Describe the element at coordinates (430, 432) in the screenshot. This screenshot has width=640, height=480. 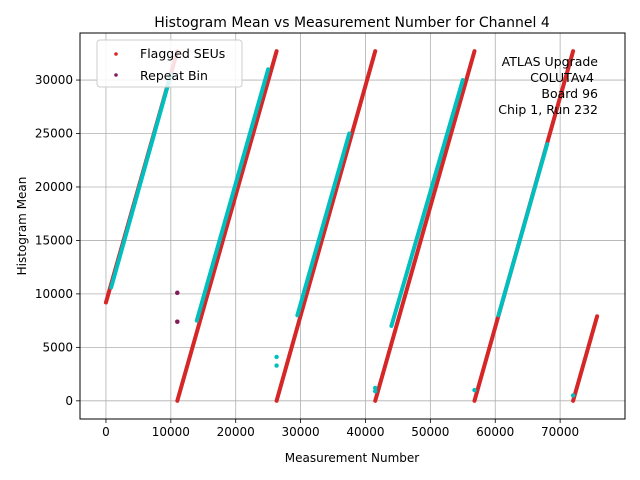
I see `x-tick-label: 50000` at that location.